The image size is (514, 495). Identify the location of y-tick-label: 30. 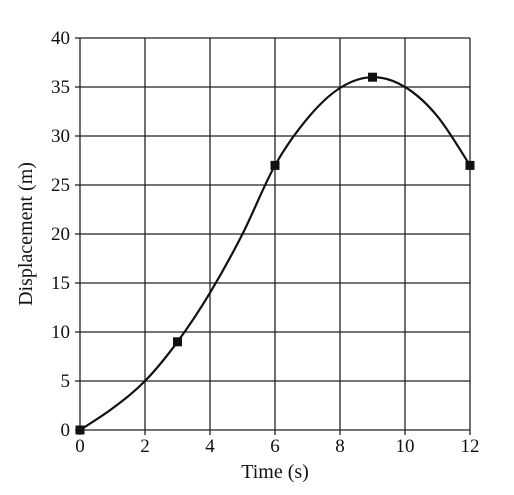
(60, 136).